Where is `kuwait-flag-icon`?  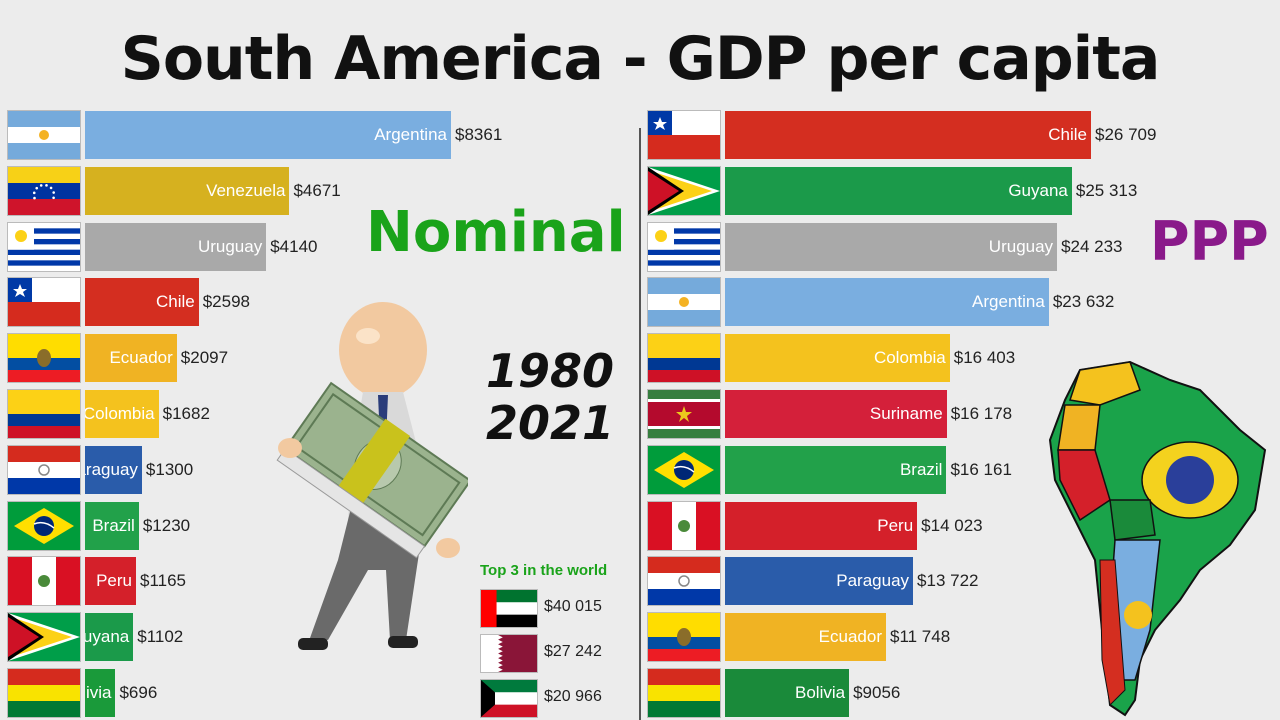
kuwait-flag-icon is located at coordinates (509, 698).